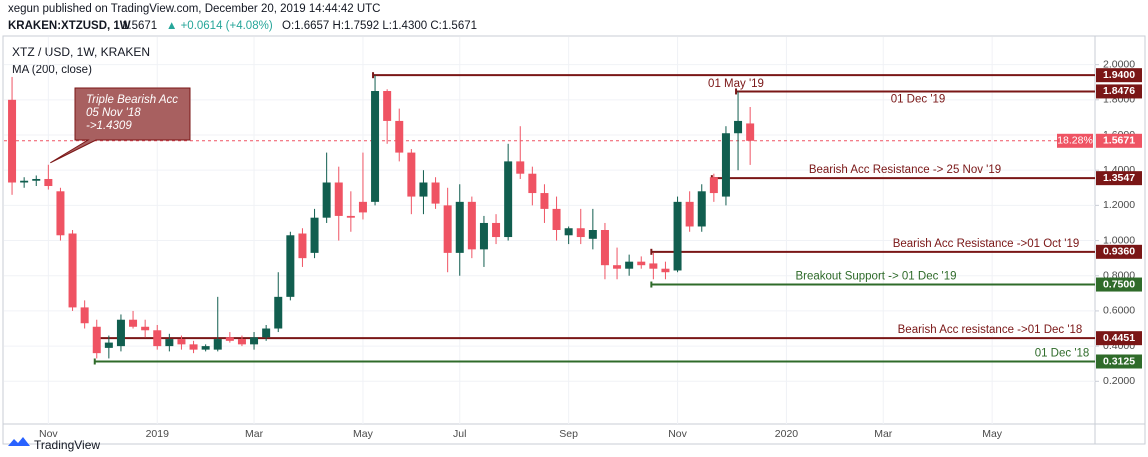  I want to click on current-pct-box, so click(1075, 140).